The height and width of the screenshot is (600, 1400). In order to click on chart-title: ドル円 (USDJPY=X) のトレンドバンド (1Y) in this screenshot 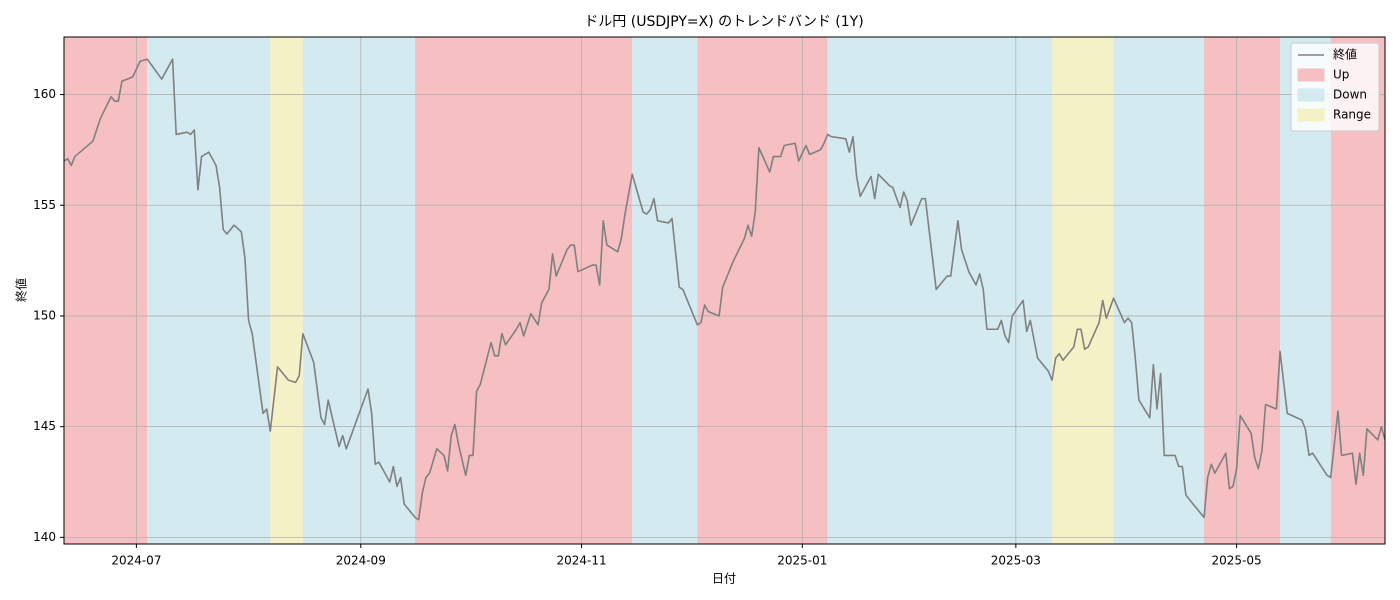, I will do `click(723, 22)`.